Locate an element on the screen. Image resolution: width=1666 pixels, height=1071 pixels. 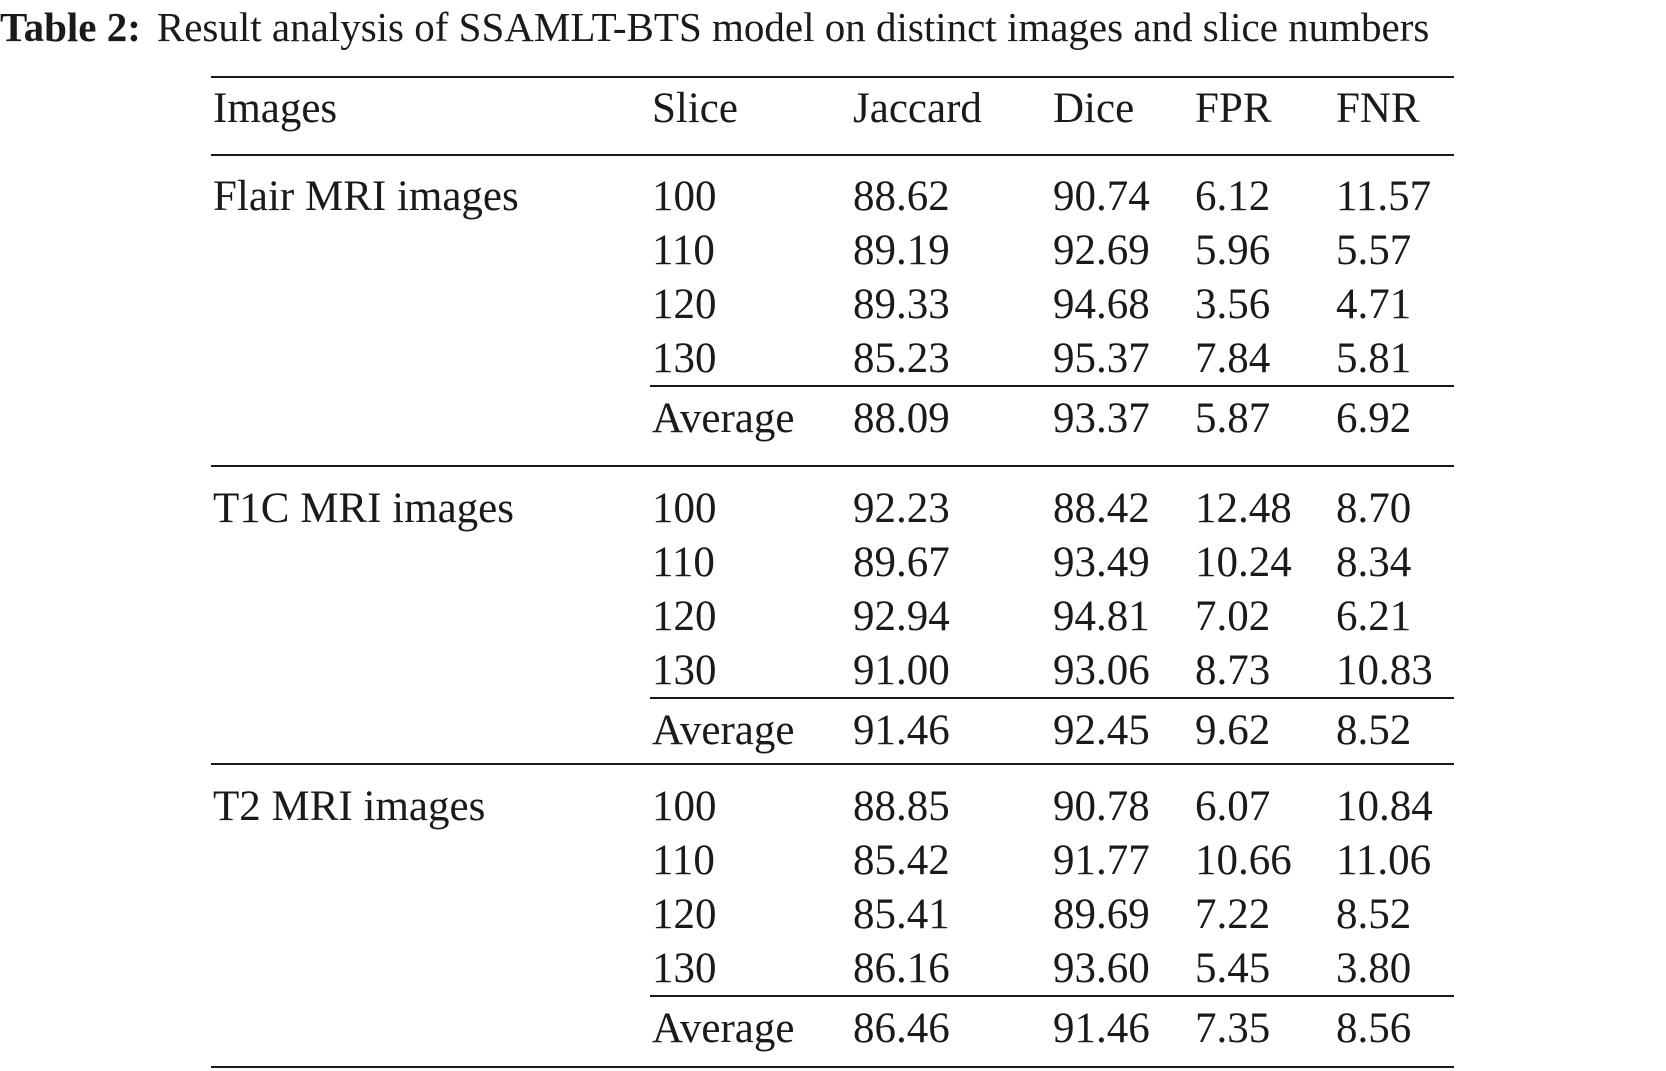
table-cell-fnr: 11.57 is located at coordinates (1384, 196).